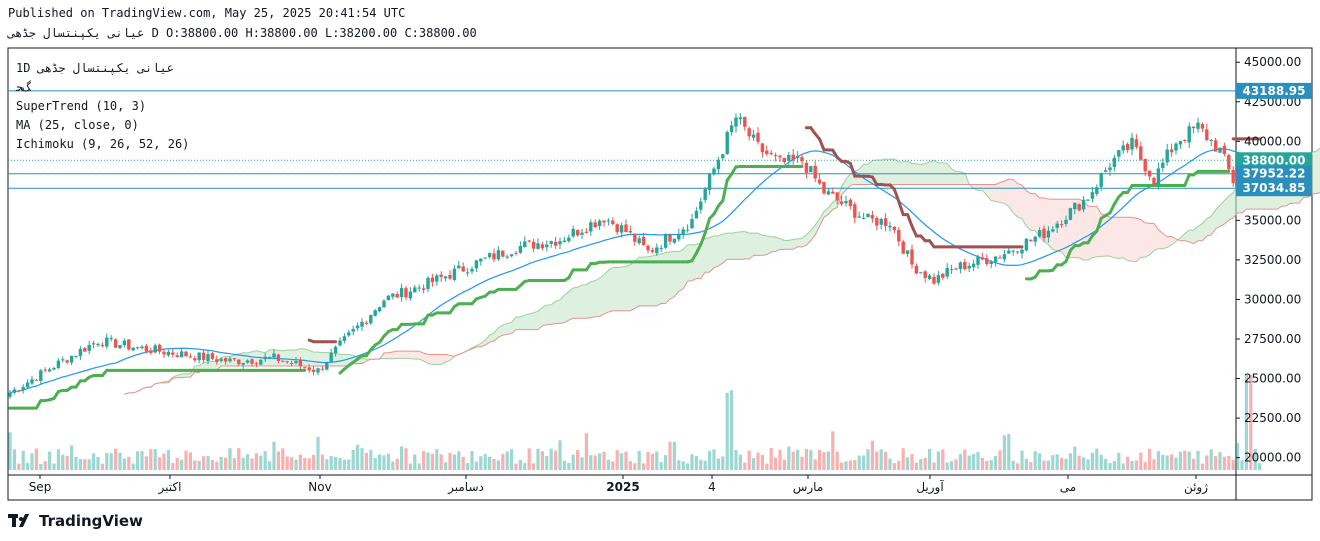 This screenshot has height=541, width=1320. What do you see at coordinates (81, 106) in the screenshot?
I see `legend-supertrend: SuperTrend (10, 3)` at bounding box center [81, 106].